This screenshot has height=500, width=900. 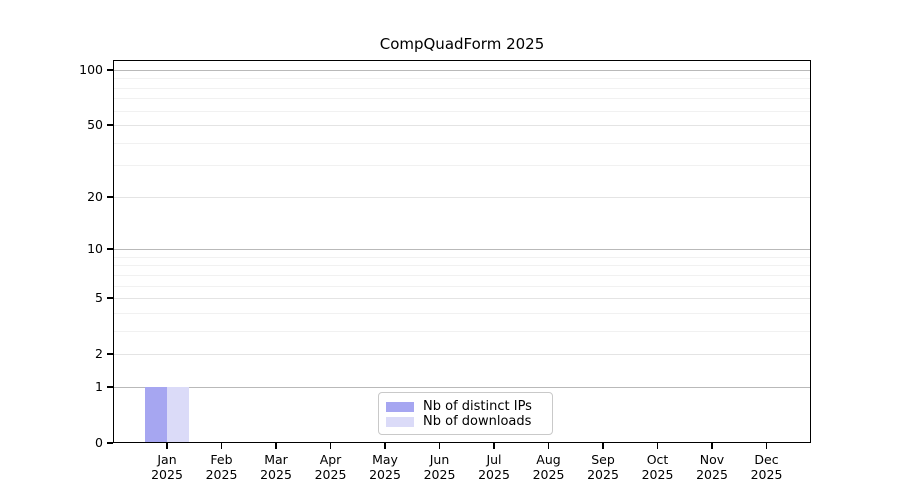 What do you see at coordinates (330, 467) in the screenshot?
I see `x-tick-label: Apr 2025` at bounding box center [330, 467].